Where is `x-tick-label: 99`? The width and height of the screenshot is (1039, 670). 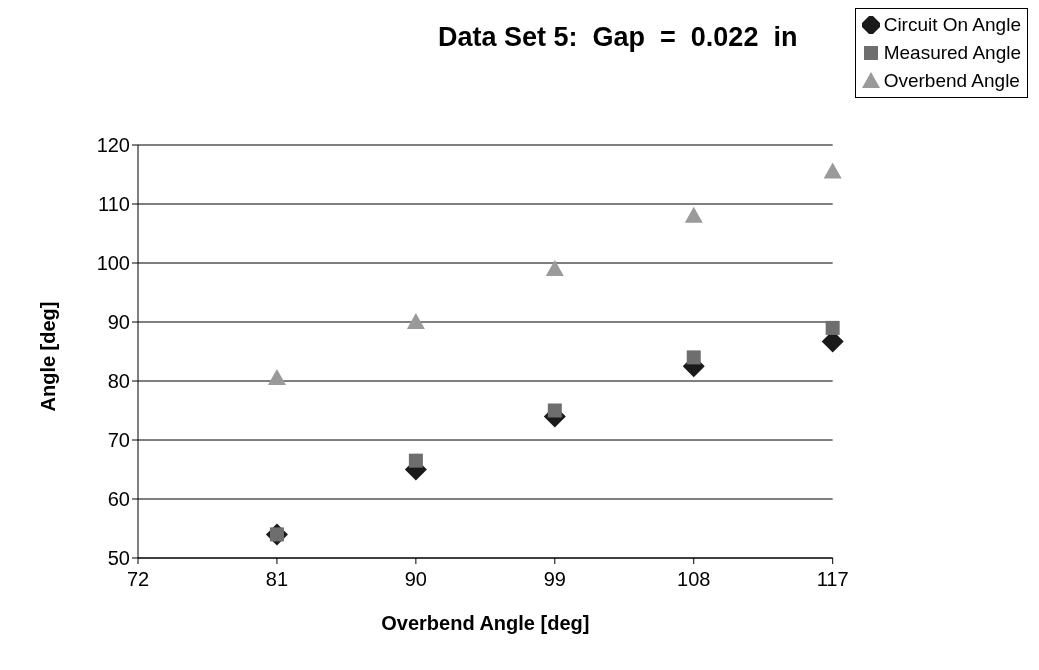
x-tick-label: 99 is located at coordinates (554, 579).